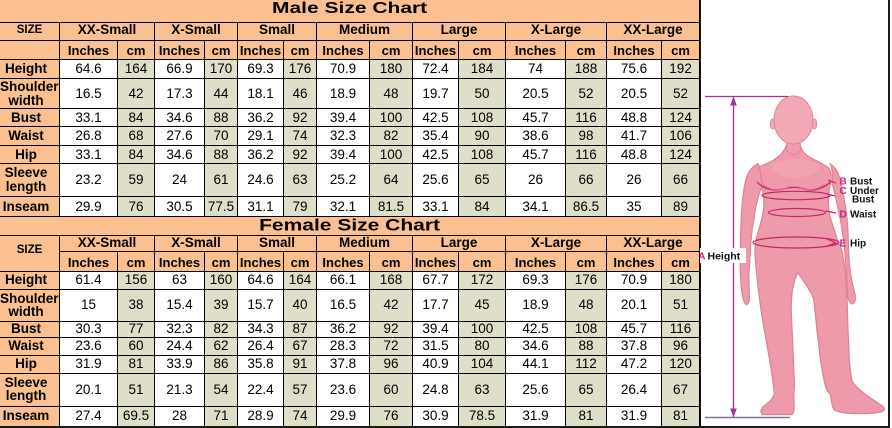 The image size is (892, 428). I want to click on svg-text: E, so click(843, 244).